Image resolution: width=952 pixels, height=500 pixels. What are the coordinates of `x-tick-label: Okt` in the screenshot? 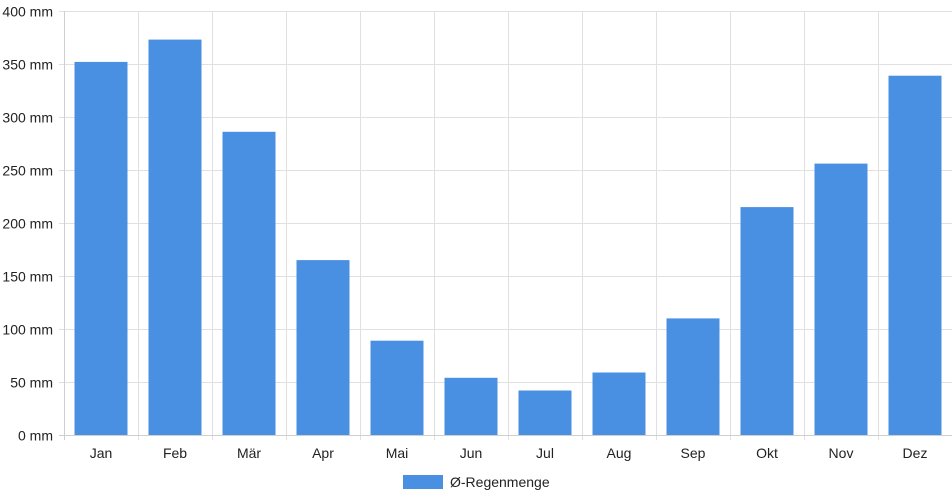 It's located at (767, 453).